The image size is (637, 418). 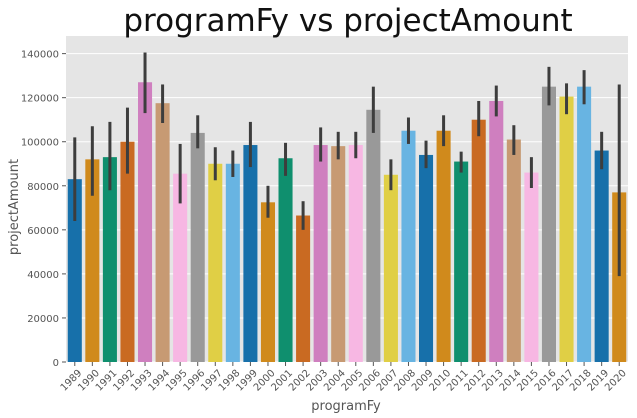 What do you see at coordinates (619, 277) in the screenshot?
I see `bar-2020` at bounding box center [619, 277].